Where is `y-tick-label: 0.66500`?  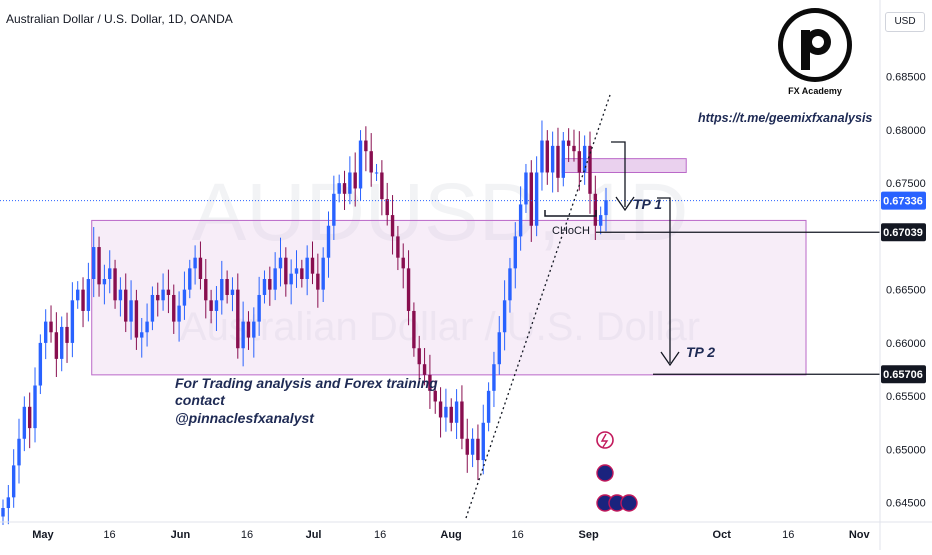 y-tick-label: 0.66500 is located at coordinates (906, 291).